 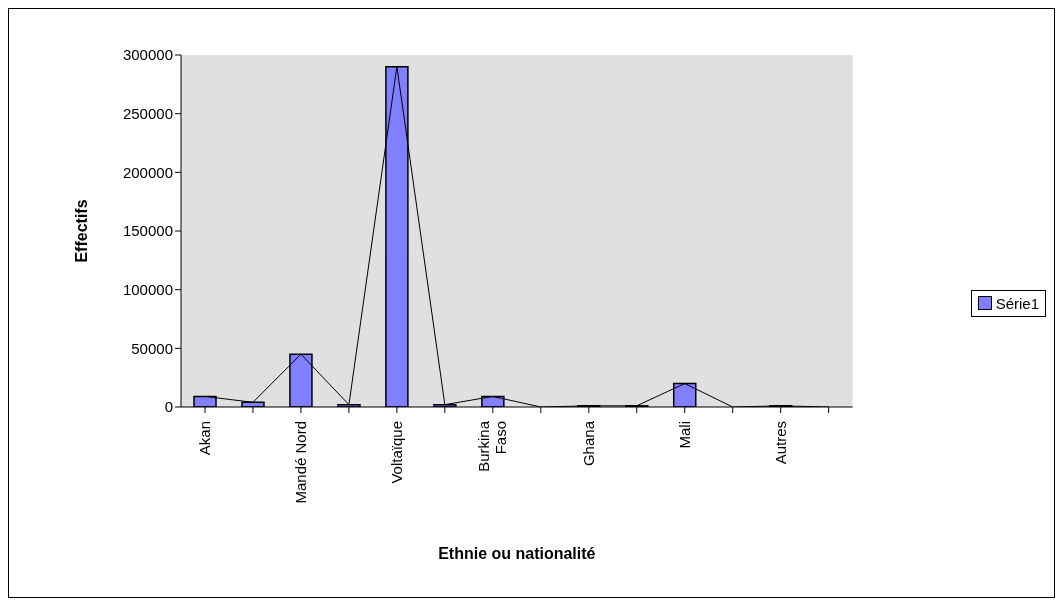 I want to click on y-tick-label: 150000, so click(x=147, y=231).